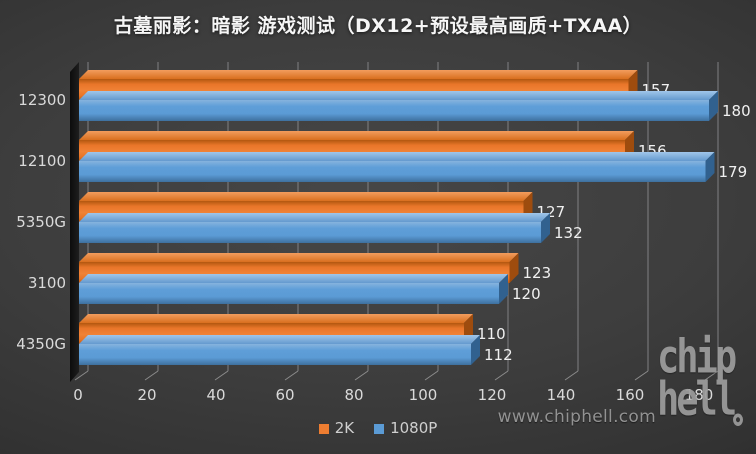 This screenshot has height=454, width=756. I want to click on value-label: 180, so click(736, 111).